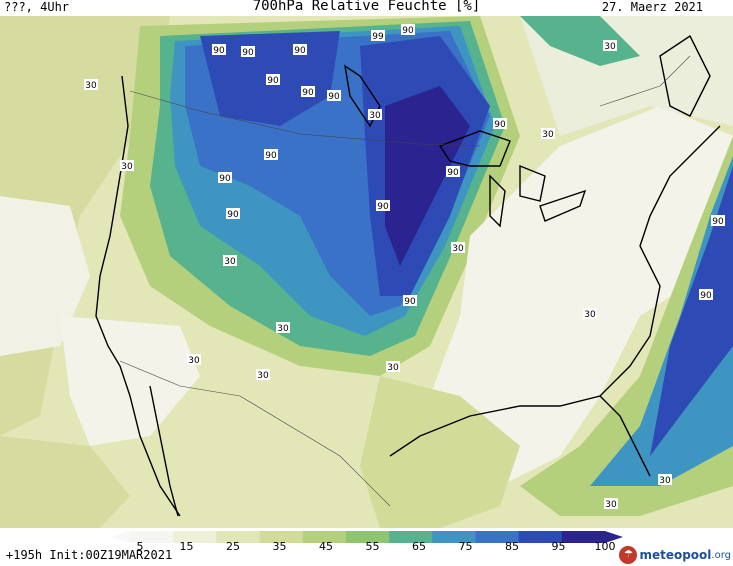 This screenshot has width=733, height=566. I want to click on run-time-label: ???, 4Uhr, so click(37, 7).